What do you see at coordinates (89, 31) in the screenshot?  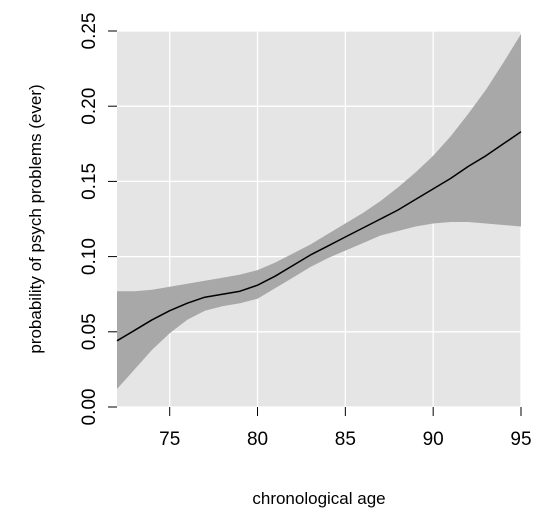 I see `y-tick-label: 0.25` at bounding box center [89, 31].